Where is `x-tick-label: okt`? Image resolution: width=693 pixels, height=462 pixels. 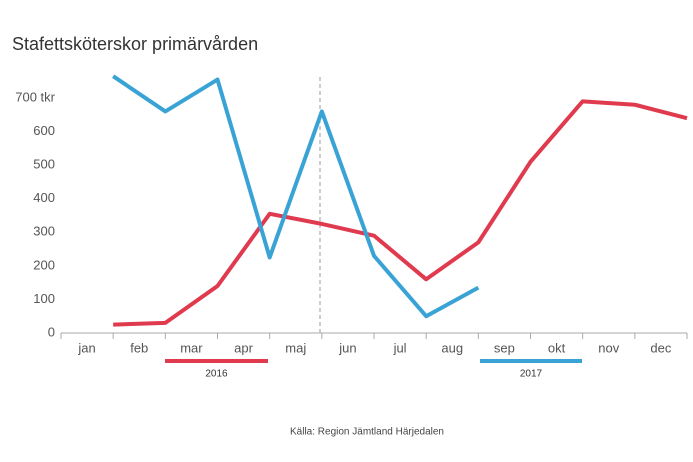
x-tick-label: okt is located at coordinates (557, 347).